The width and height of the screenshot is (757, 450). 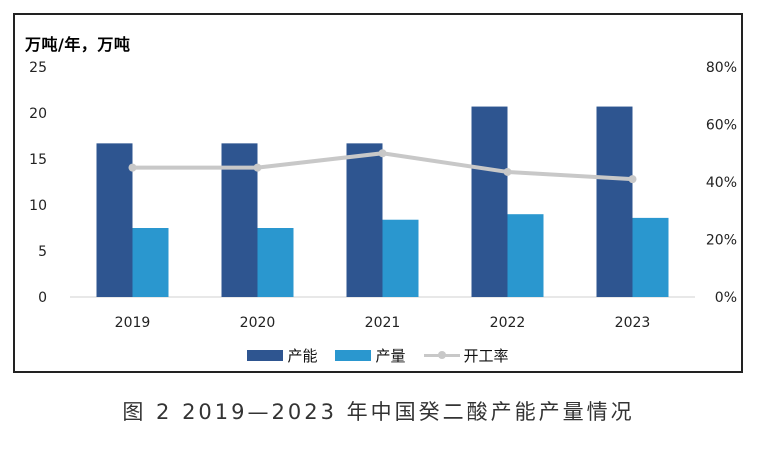 I want to click on y-tick-label: 25, so click(x=38, y=68).